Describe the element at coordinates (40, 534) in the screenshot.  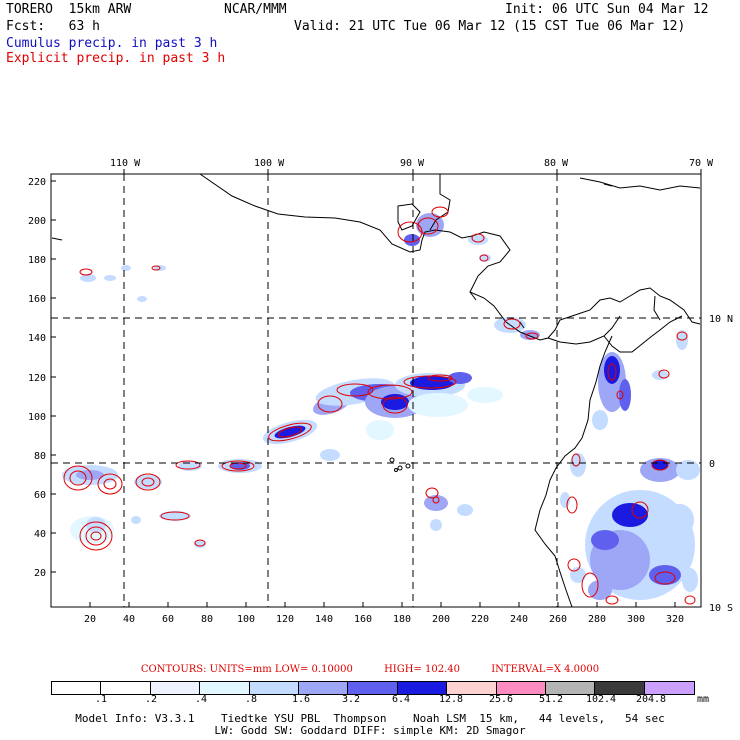
I see `y-tick-40: 40` at that location.